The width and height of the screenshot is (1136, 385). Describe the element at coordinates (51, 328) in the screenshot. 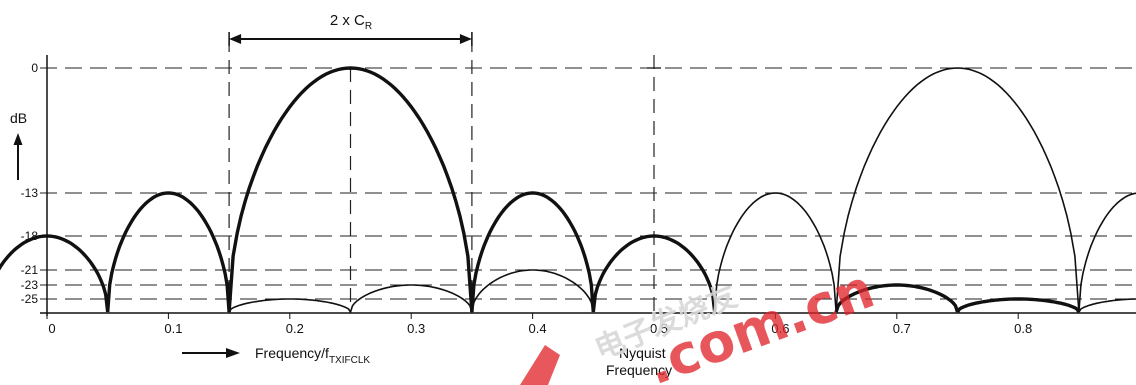

I see `x-tick-label: 0` at that location.